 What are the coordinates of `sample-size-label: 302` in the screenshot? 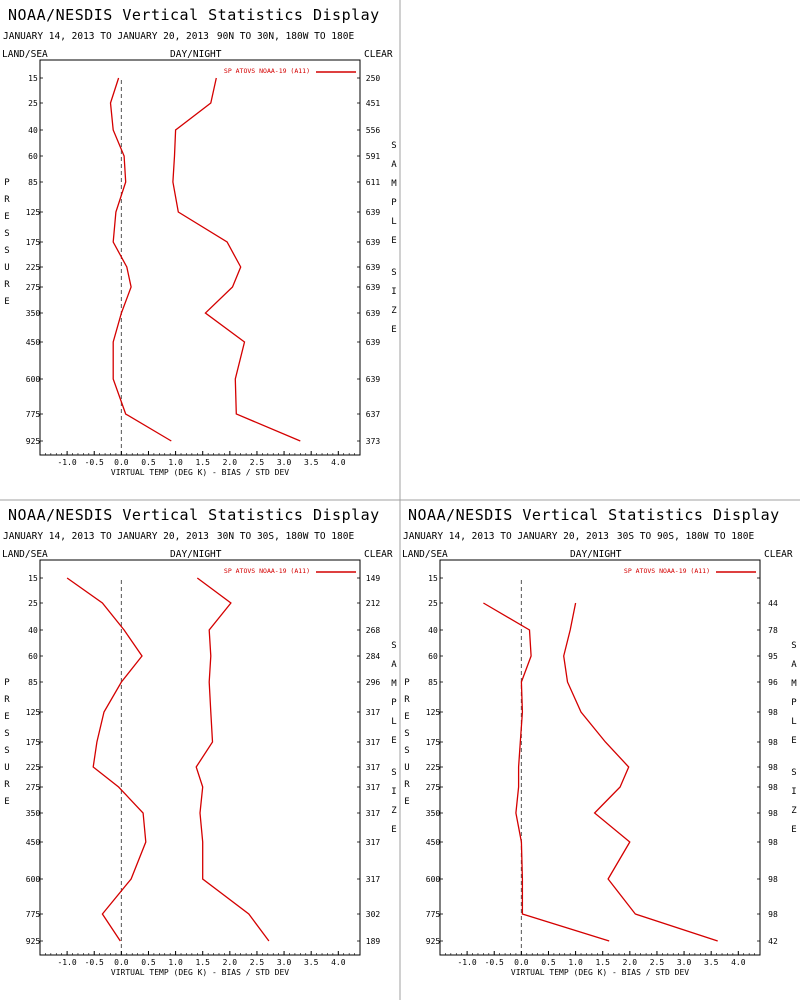 It's located at (373, 914).